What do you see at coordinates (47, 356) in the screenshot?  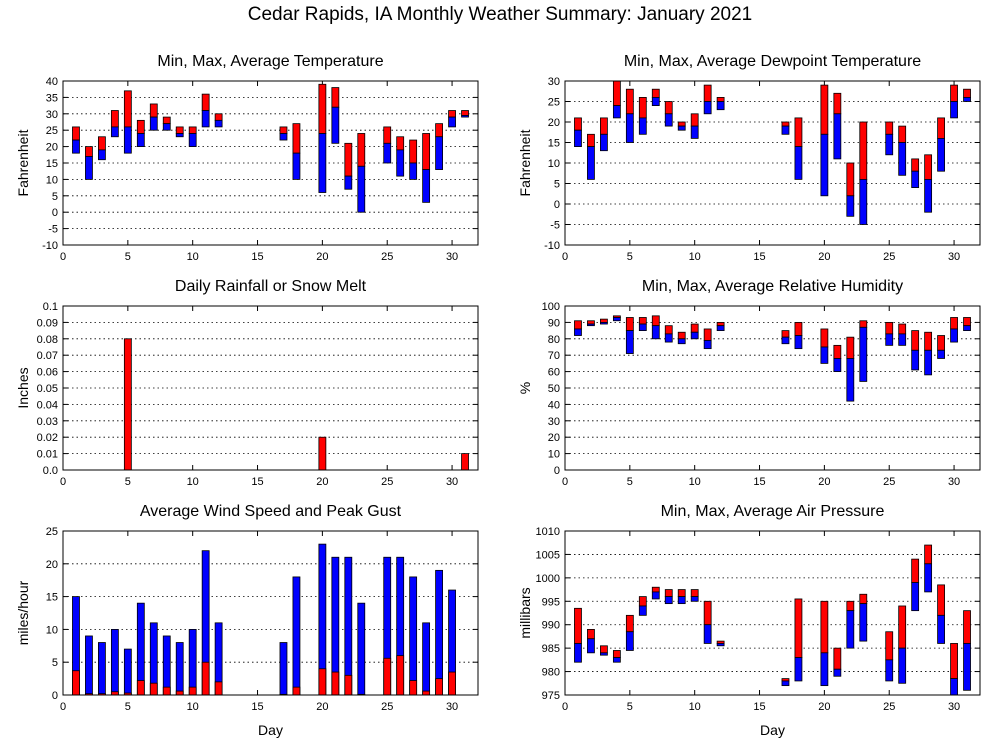 I see `y-tick-label: 0.07` at bounding box center [47, 356].